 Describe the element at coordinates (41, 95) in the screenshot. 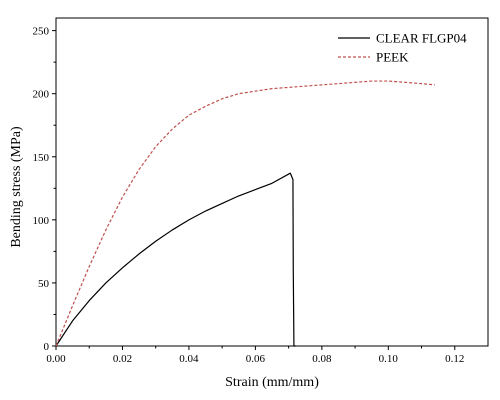

I see `y-tick-label: 200` at that location.